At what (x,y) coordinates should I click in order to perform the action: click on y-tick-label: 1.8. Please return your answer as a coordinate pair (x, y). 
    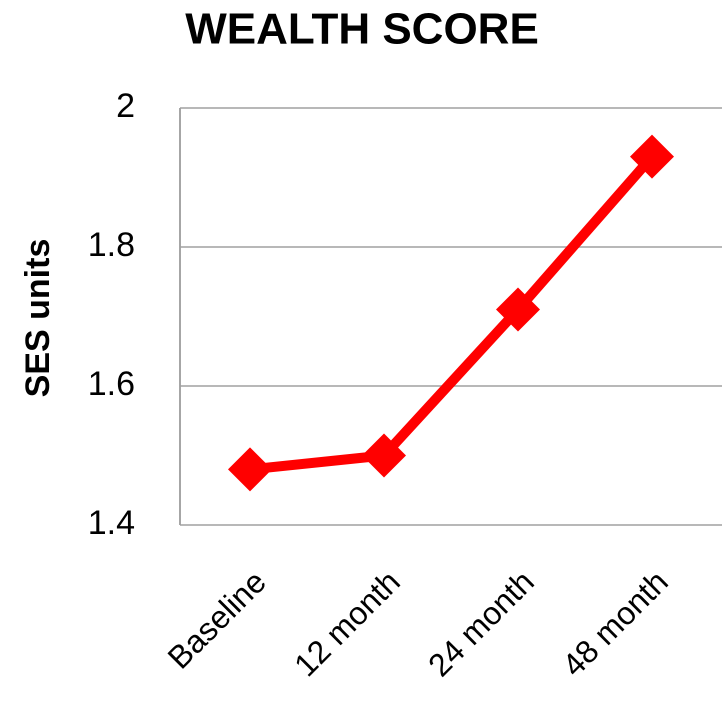
    Looking at the image, I should click on (111, 245).